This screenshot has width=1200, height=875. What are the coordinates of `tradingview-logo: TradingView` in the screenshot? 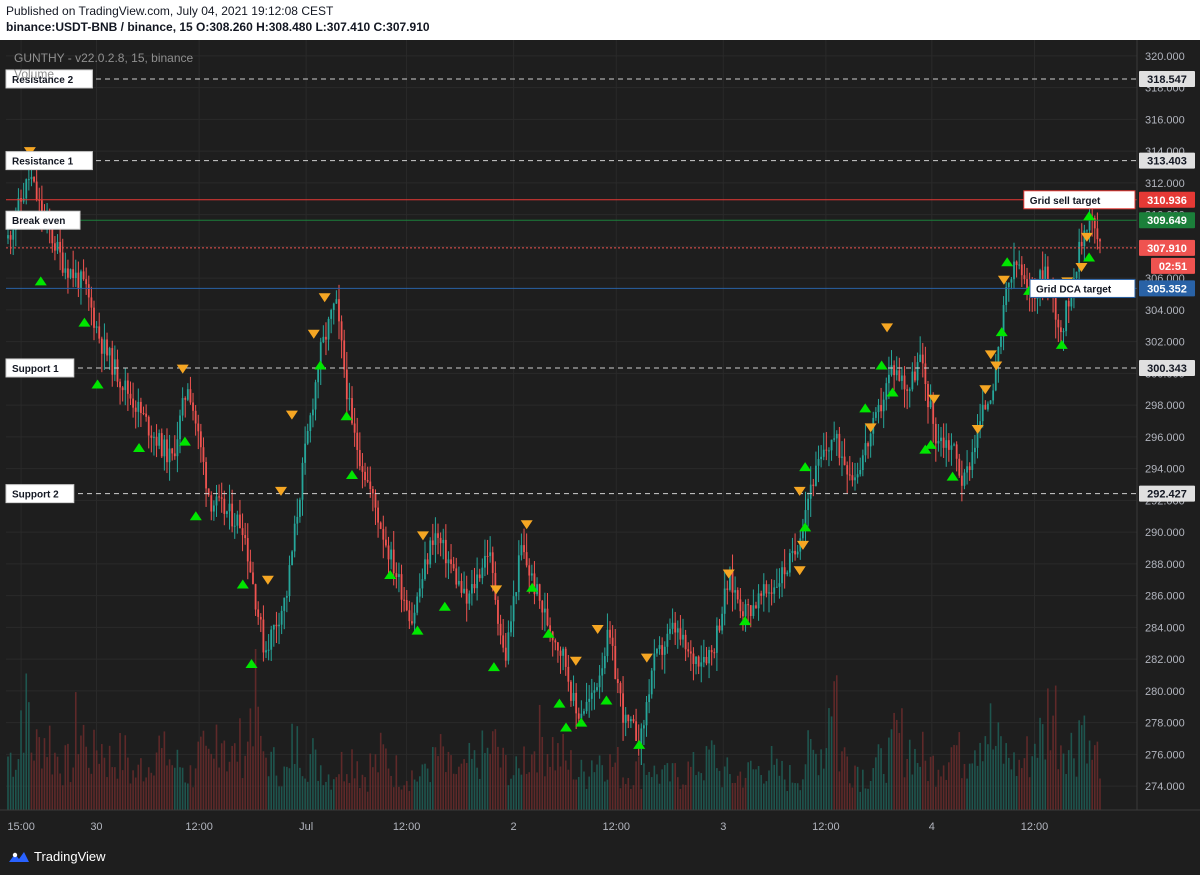 It's located at (57, 856).